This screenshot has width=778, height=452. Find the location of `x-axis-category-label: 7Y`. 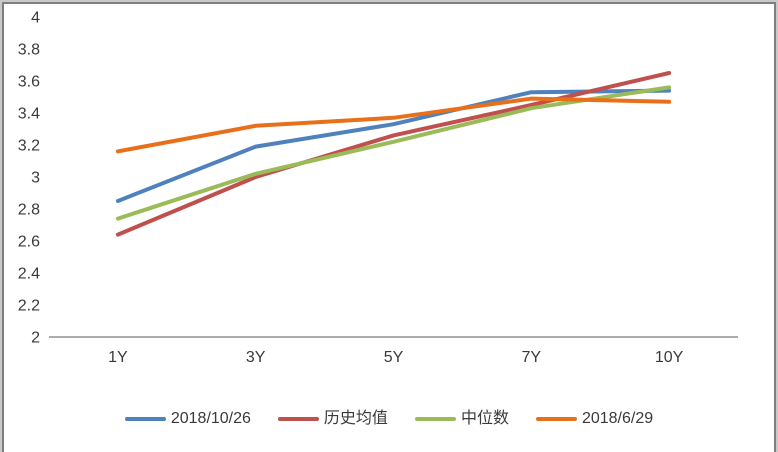

x-axis-category-label: 7Y is located at coordinates (532, 357).